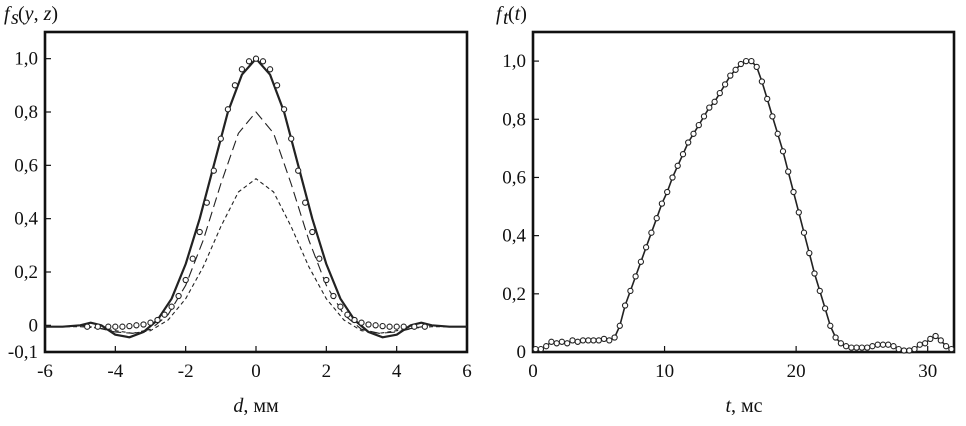  I want to click on svg-text: s, so click(15, 18).